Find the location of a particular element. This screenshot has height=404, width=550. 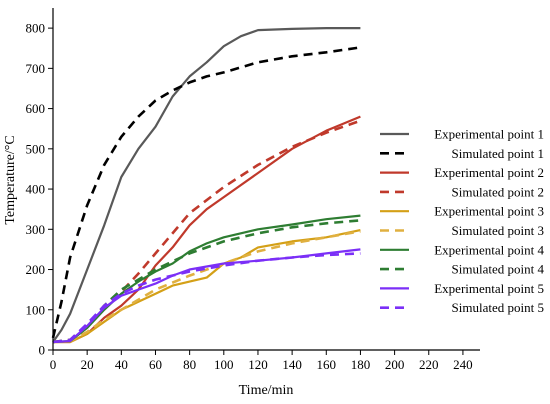

y-ticks: 0 100 200 300 400 500 600 700 800 is located at coordinates (39, 189).